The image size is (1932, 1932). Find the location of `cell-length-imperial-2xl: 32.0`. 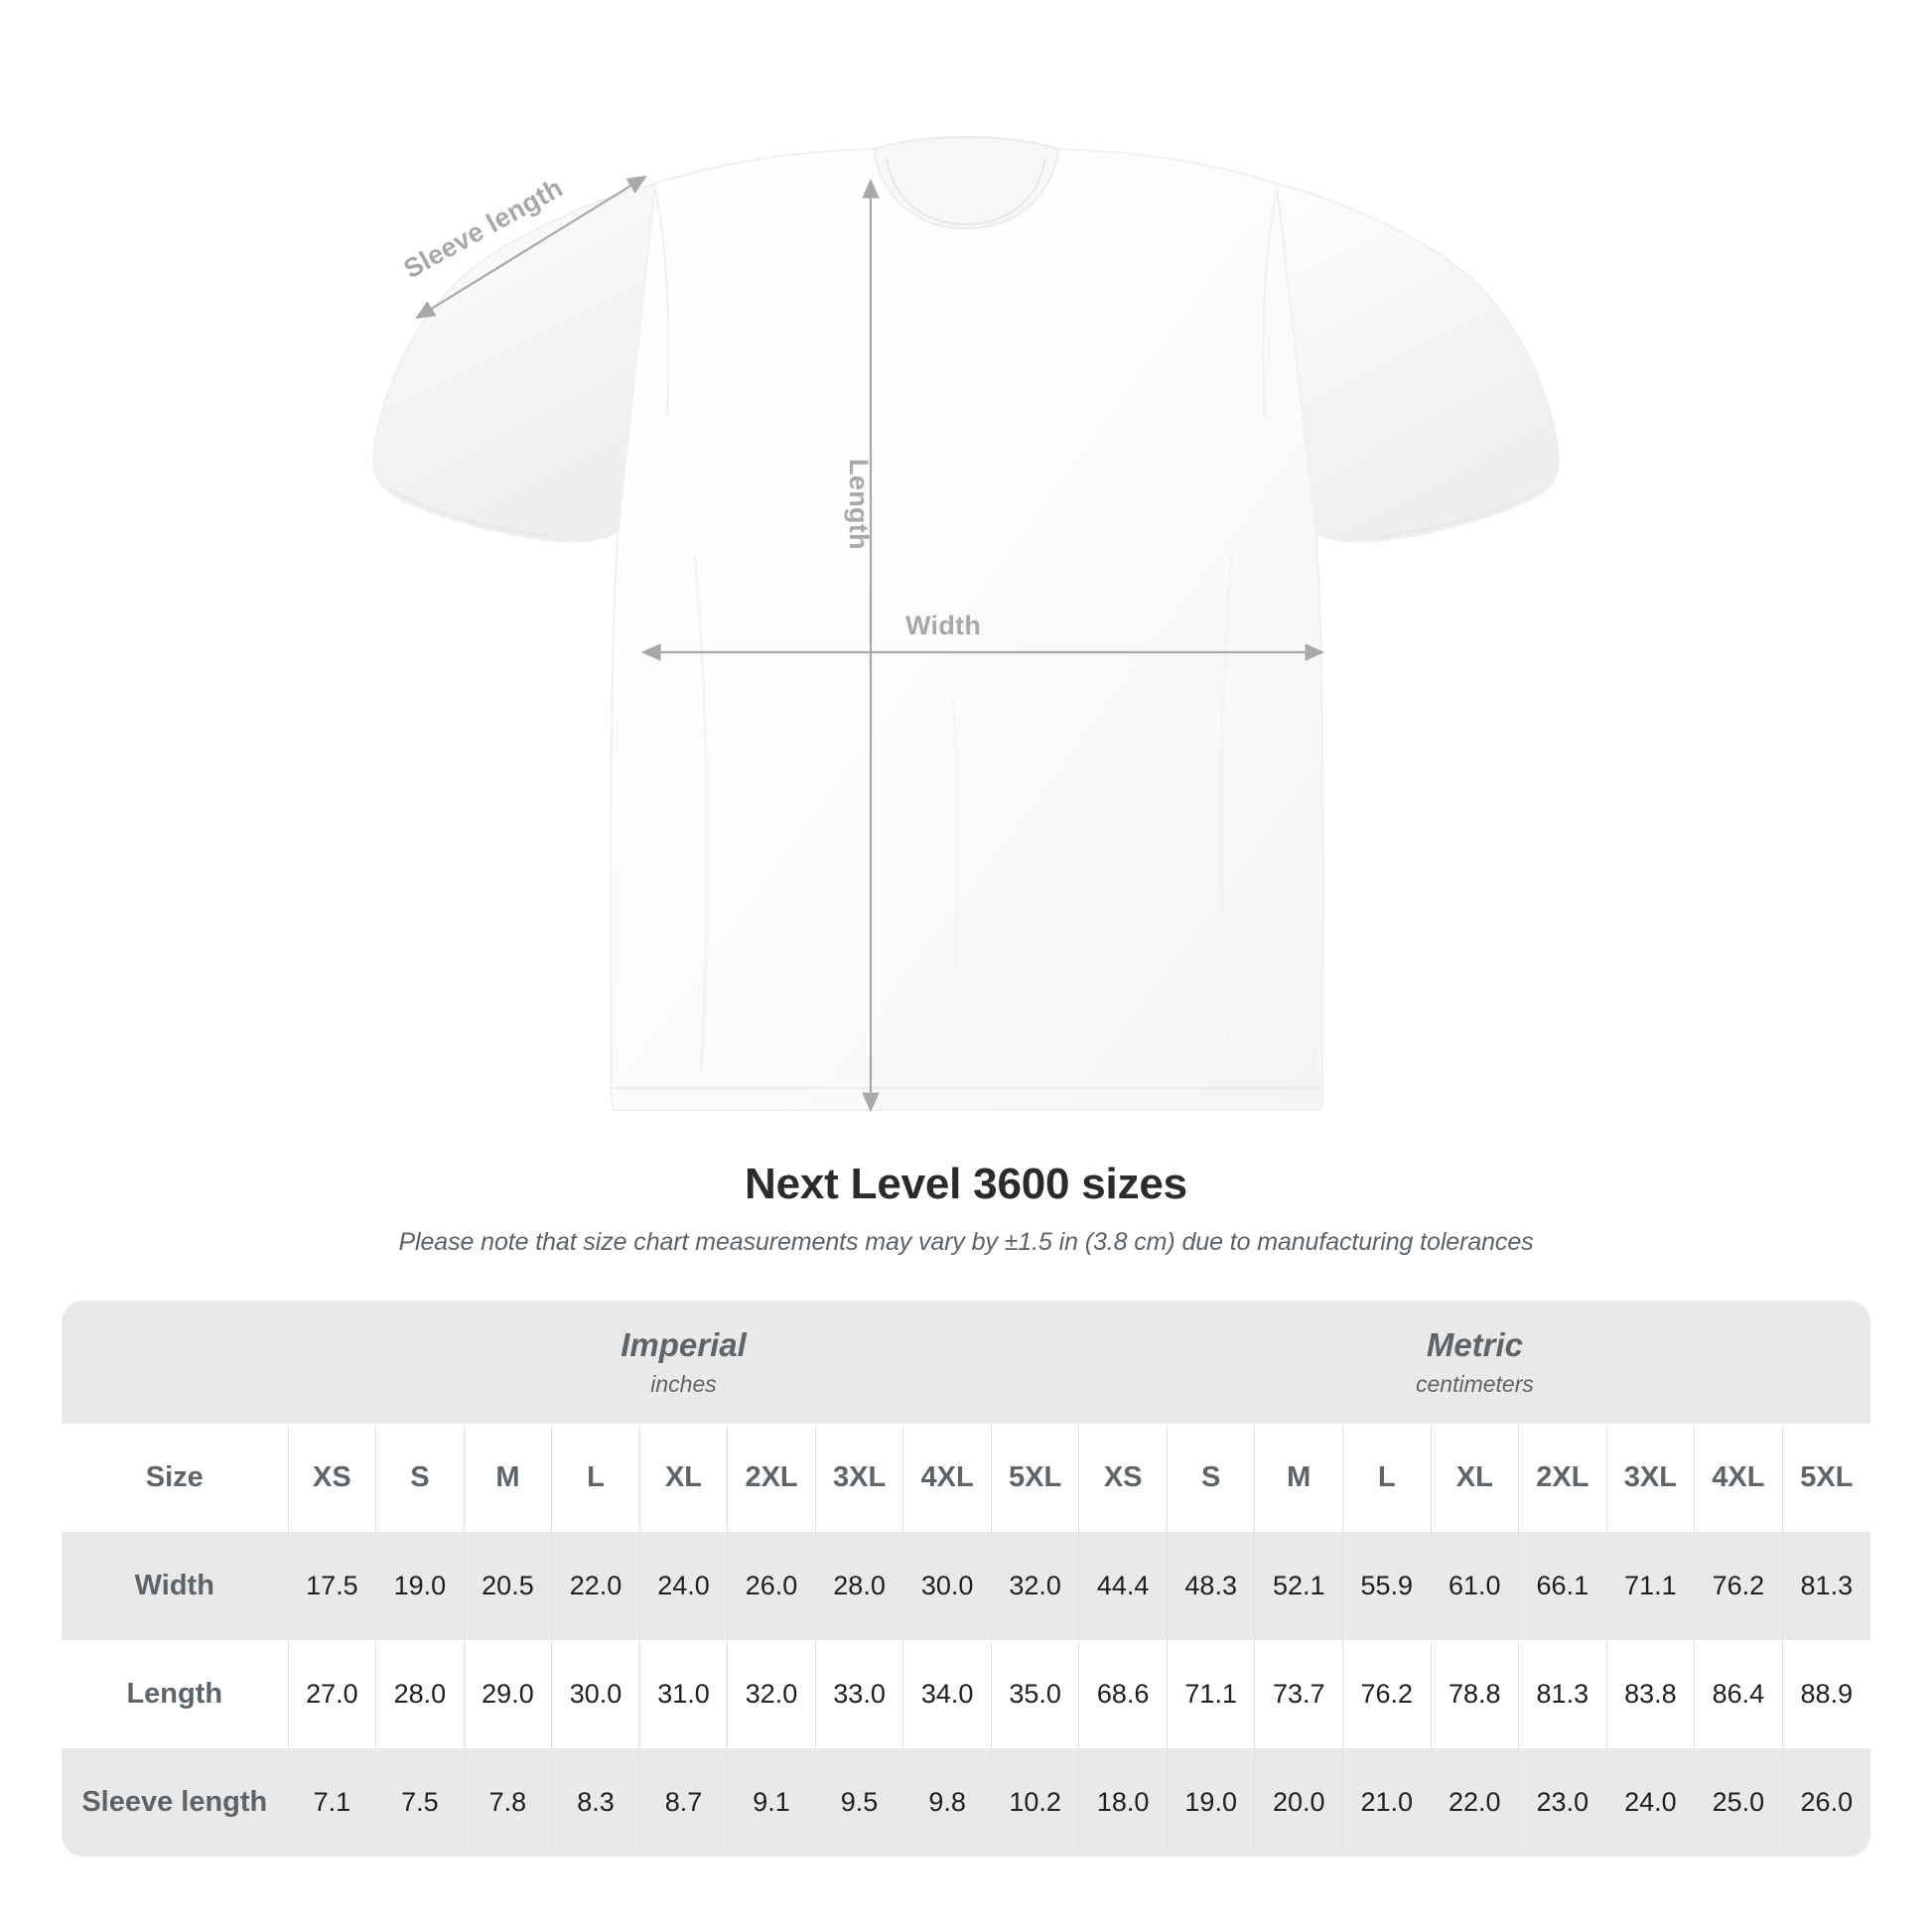

cell-length-imperial-2xl: 32.0 is located at coordinates (772, 1694).